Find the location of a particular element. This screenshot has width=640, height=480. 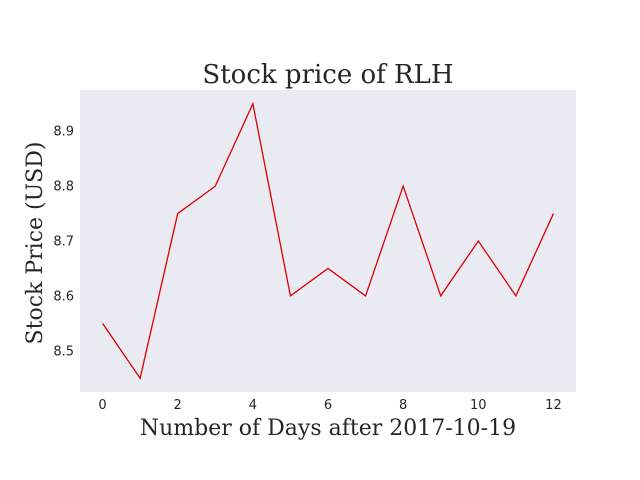

y-tick-label: 8.5 is located at coordinates (63, 351).